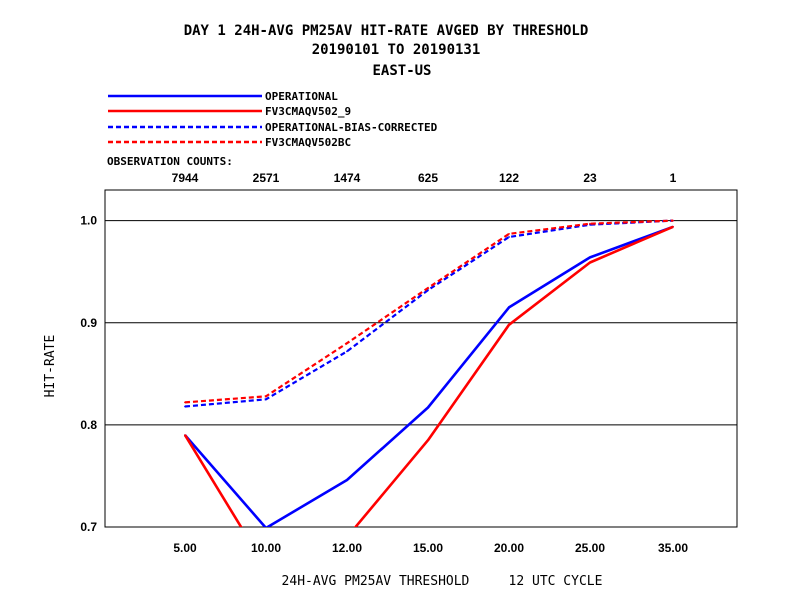 This screenshot has height=612, width=792. I want to click on legend-label: OPERATIONAL-BIAS-CORRECTED, so click(351, 127).